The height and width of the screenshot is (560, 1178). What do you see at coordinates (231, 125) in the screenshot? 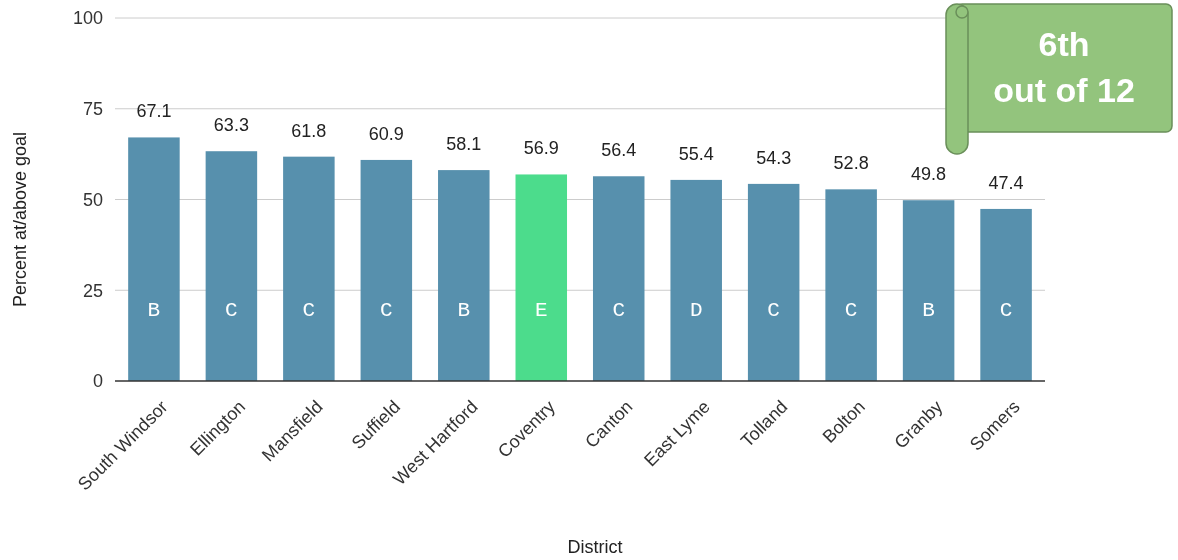
I see `data-label: 63.3` at bounding box center [231, 125].